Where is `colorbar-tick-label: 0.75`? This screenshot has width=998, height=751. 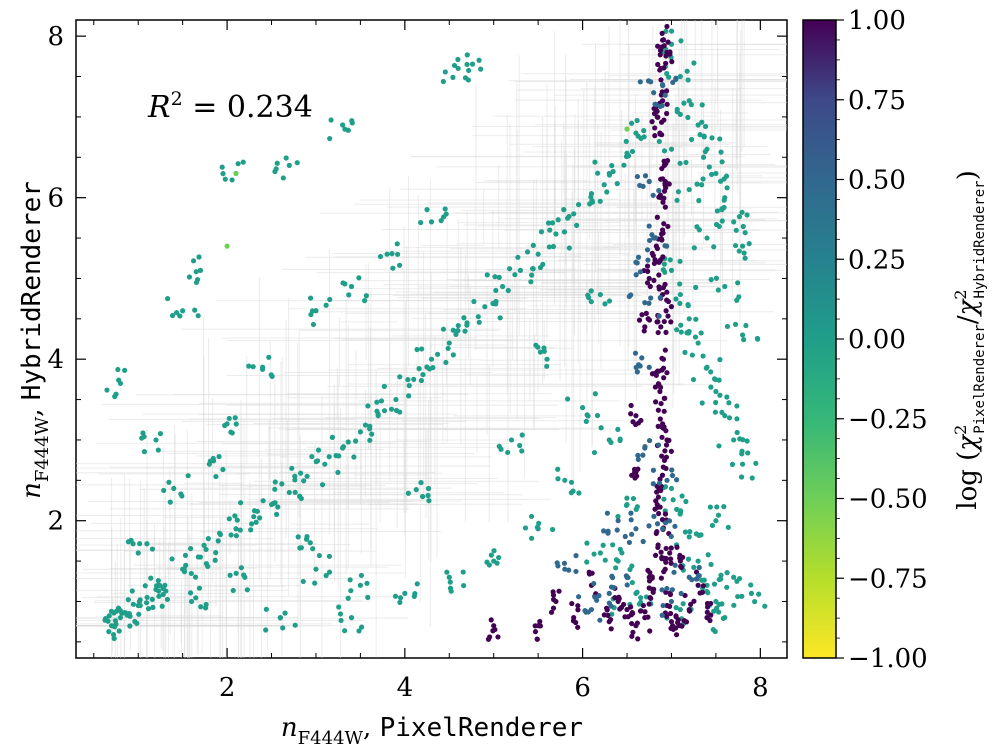
colorbar-tick-label: 0.75 is located at coordinates (877, 101).